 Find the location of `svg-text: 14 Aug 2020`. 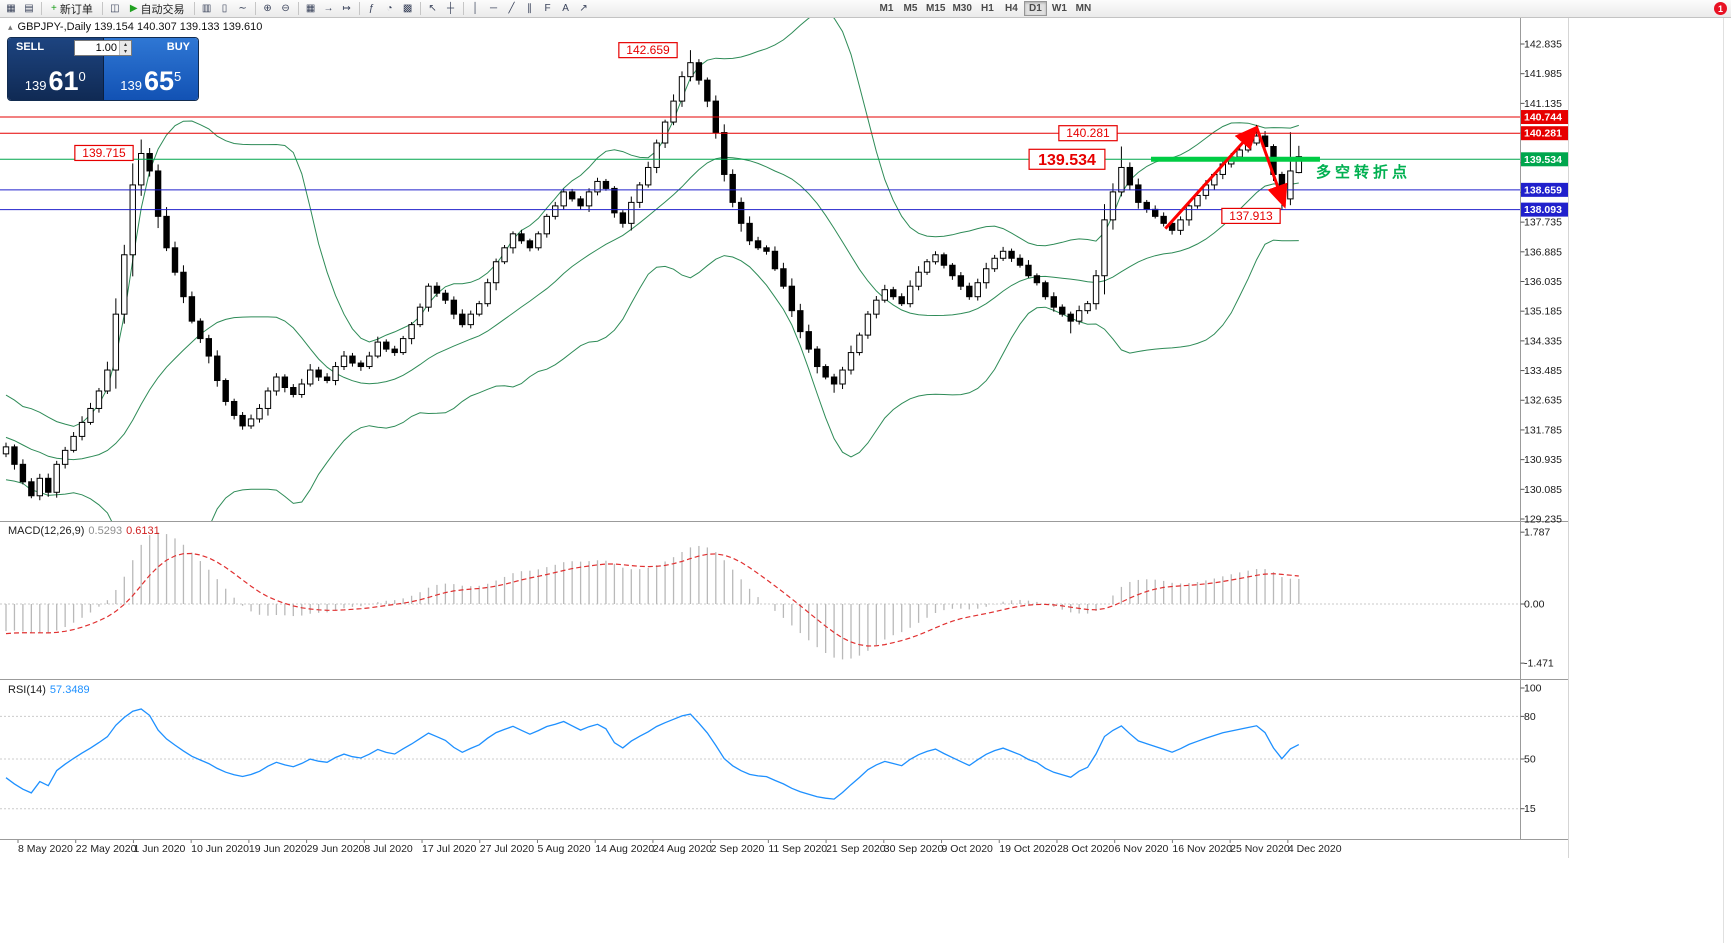

svg-text: 14 Aug 2020 is located at coordinates (624, 849).